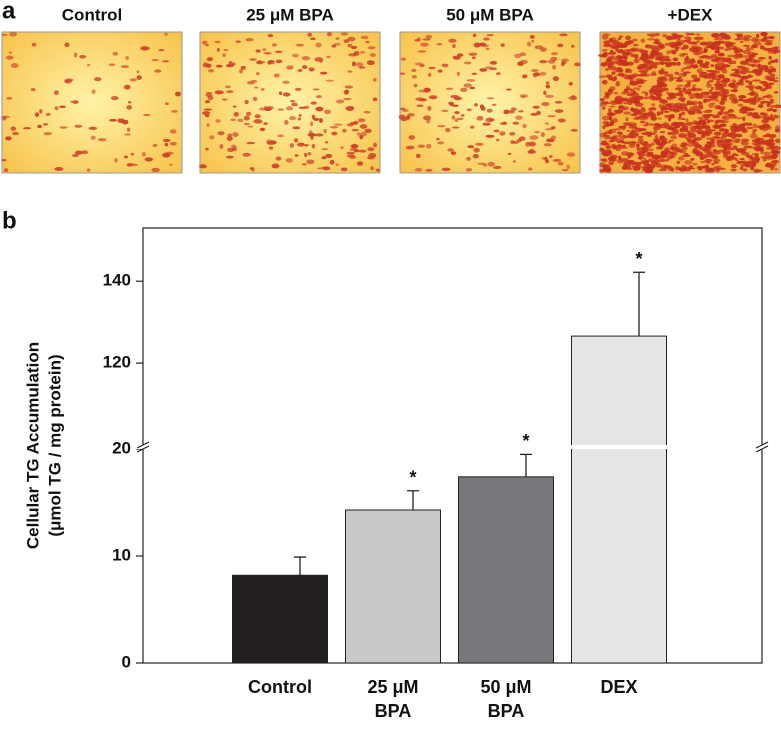  Describe the element at coordinates (525, 441) in the screenshot. I see `significance: *` at that location.